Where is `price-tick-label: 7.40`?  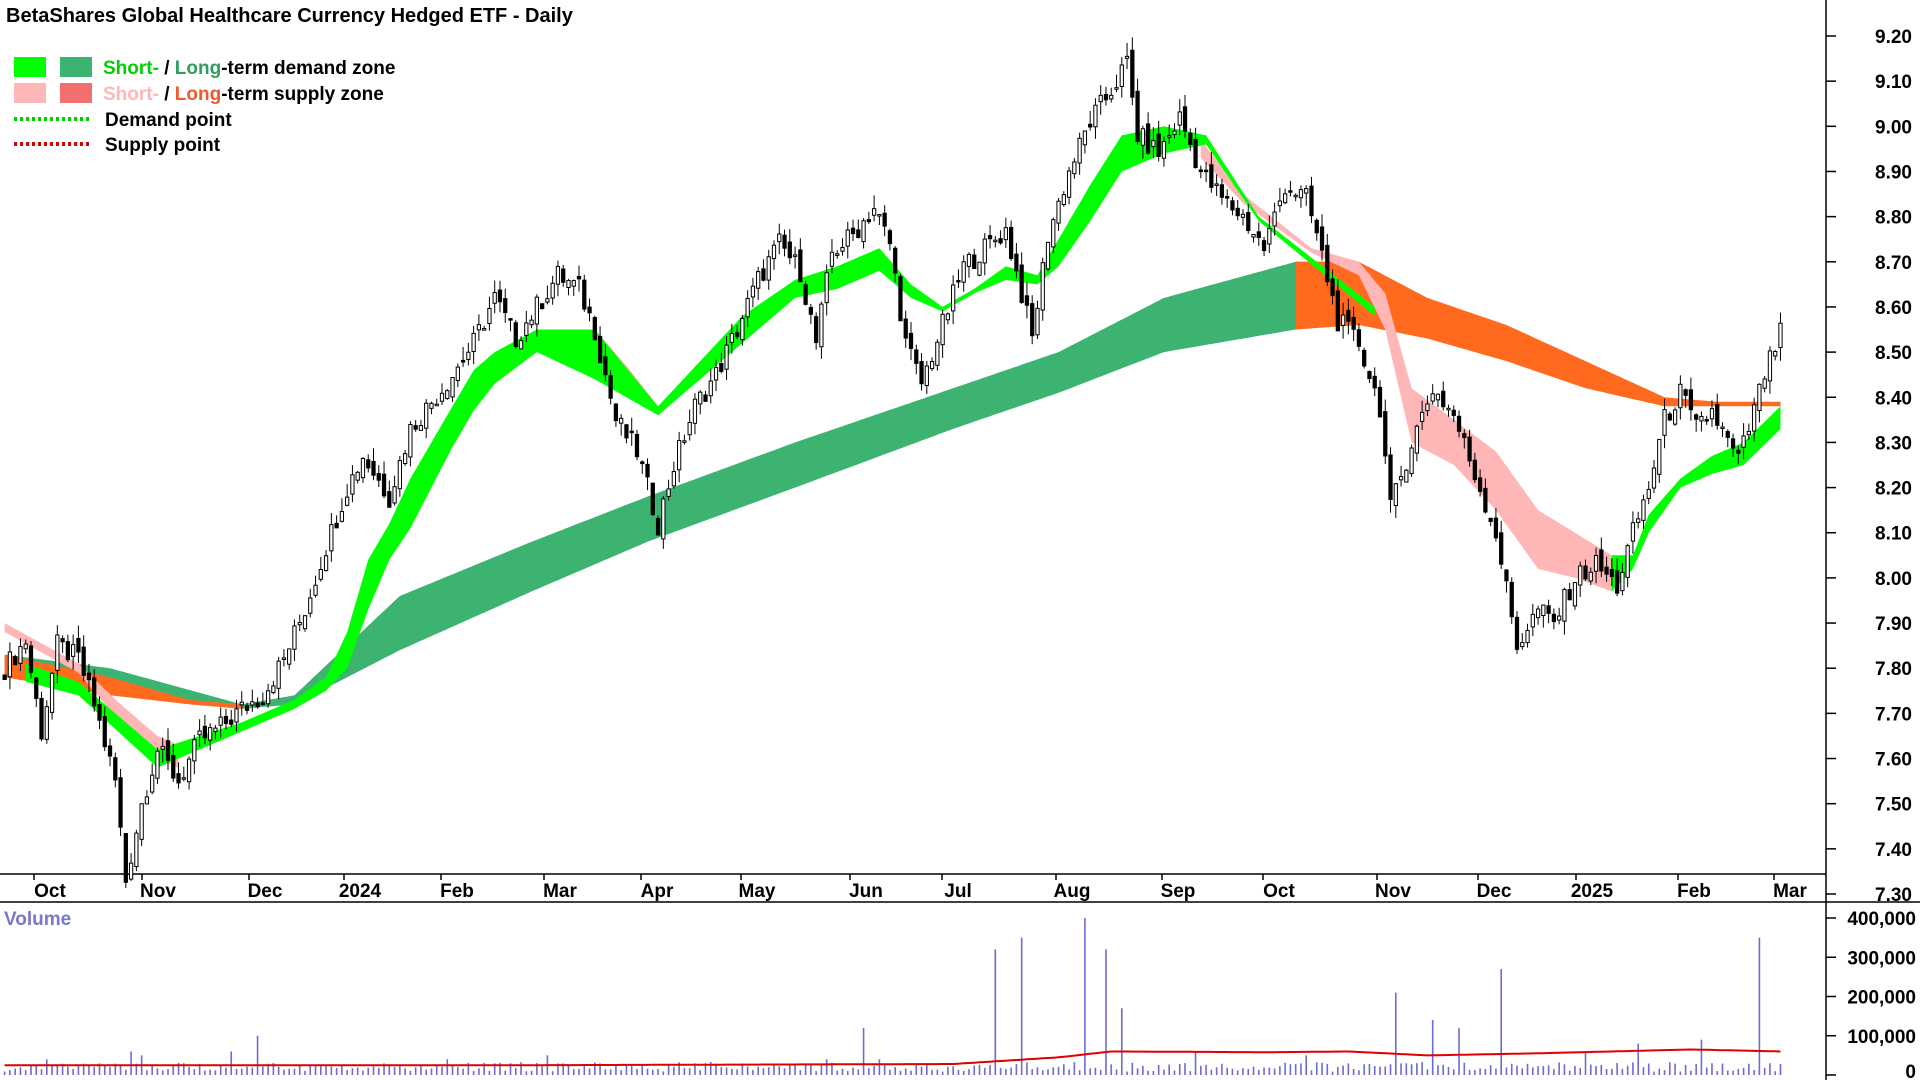 price-tick-label: 7.40 is located at coordinates (1893, 850).